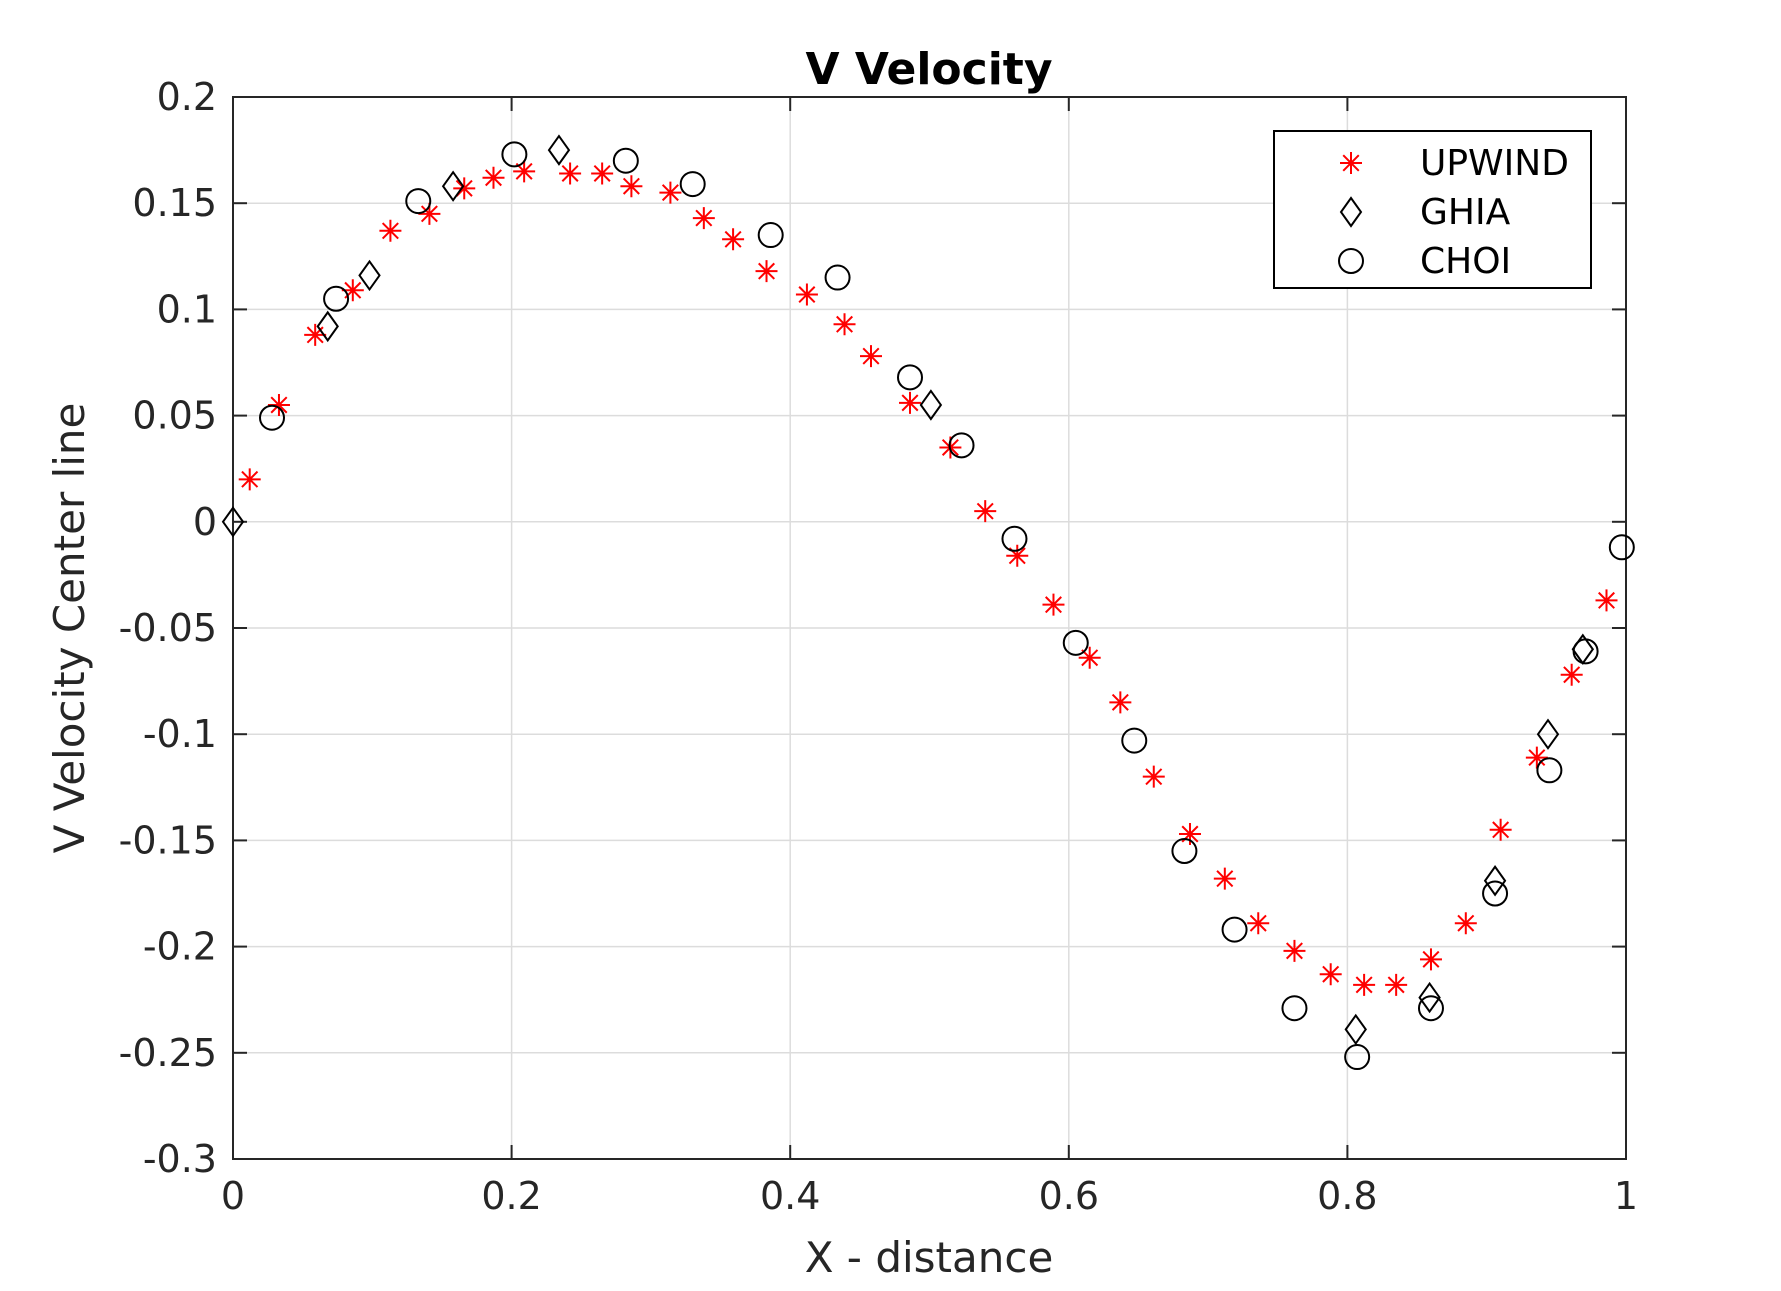 This screenshot has height=1291, width=1781. What do you see at coordinates (180, 947) in the screenshot?
I see `y-tick-label: -0.2` at bounding box center [180, 947].